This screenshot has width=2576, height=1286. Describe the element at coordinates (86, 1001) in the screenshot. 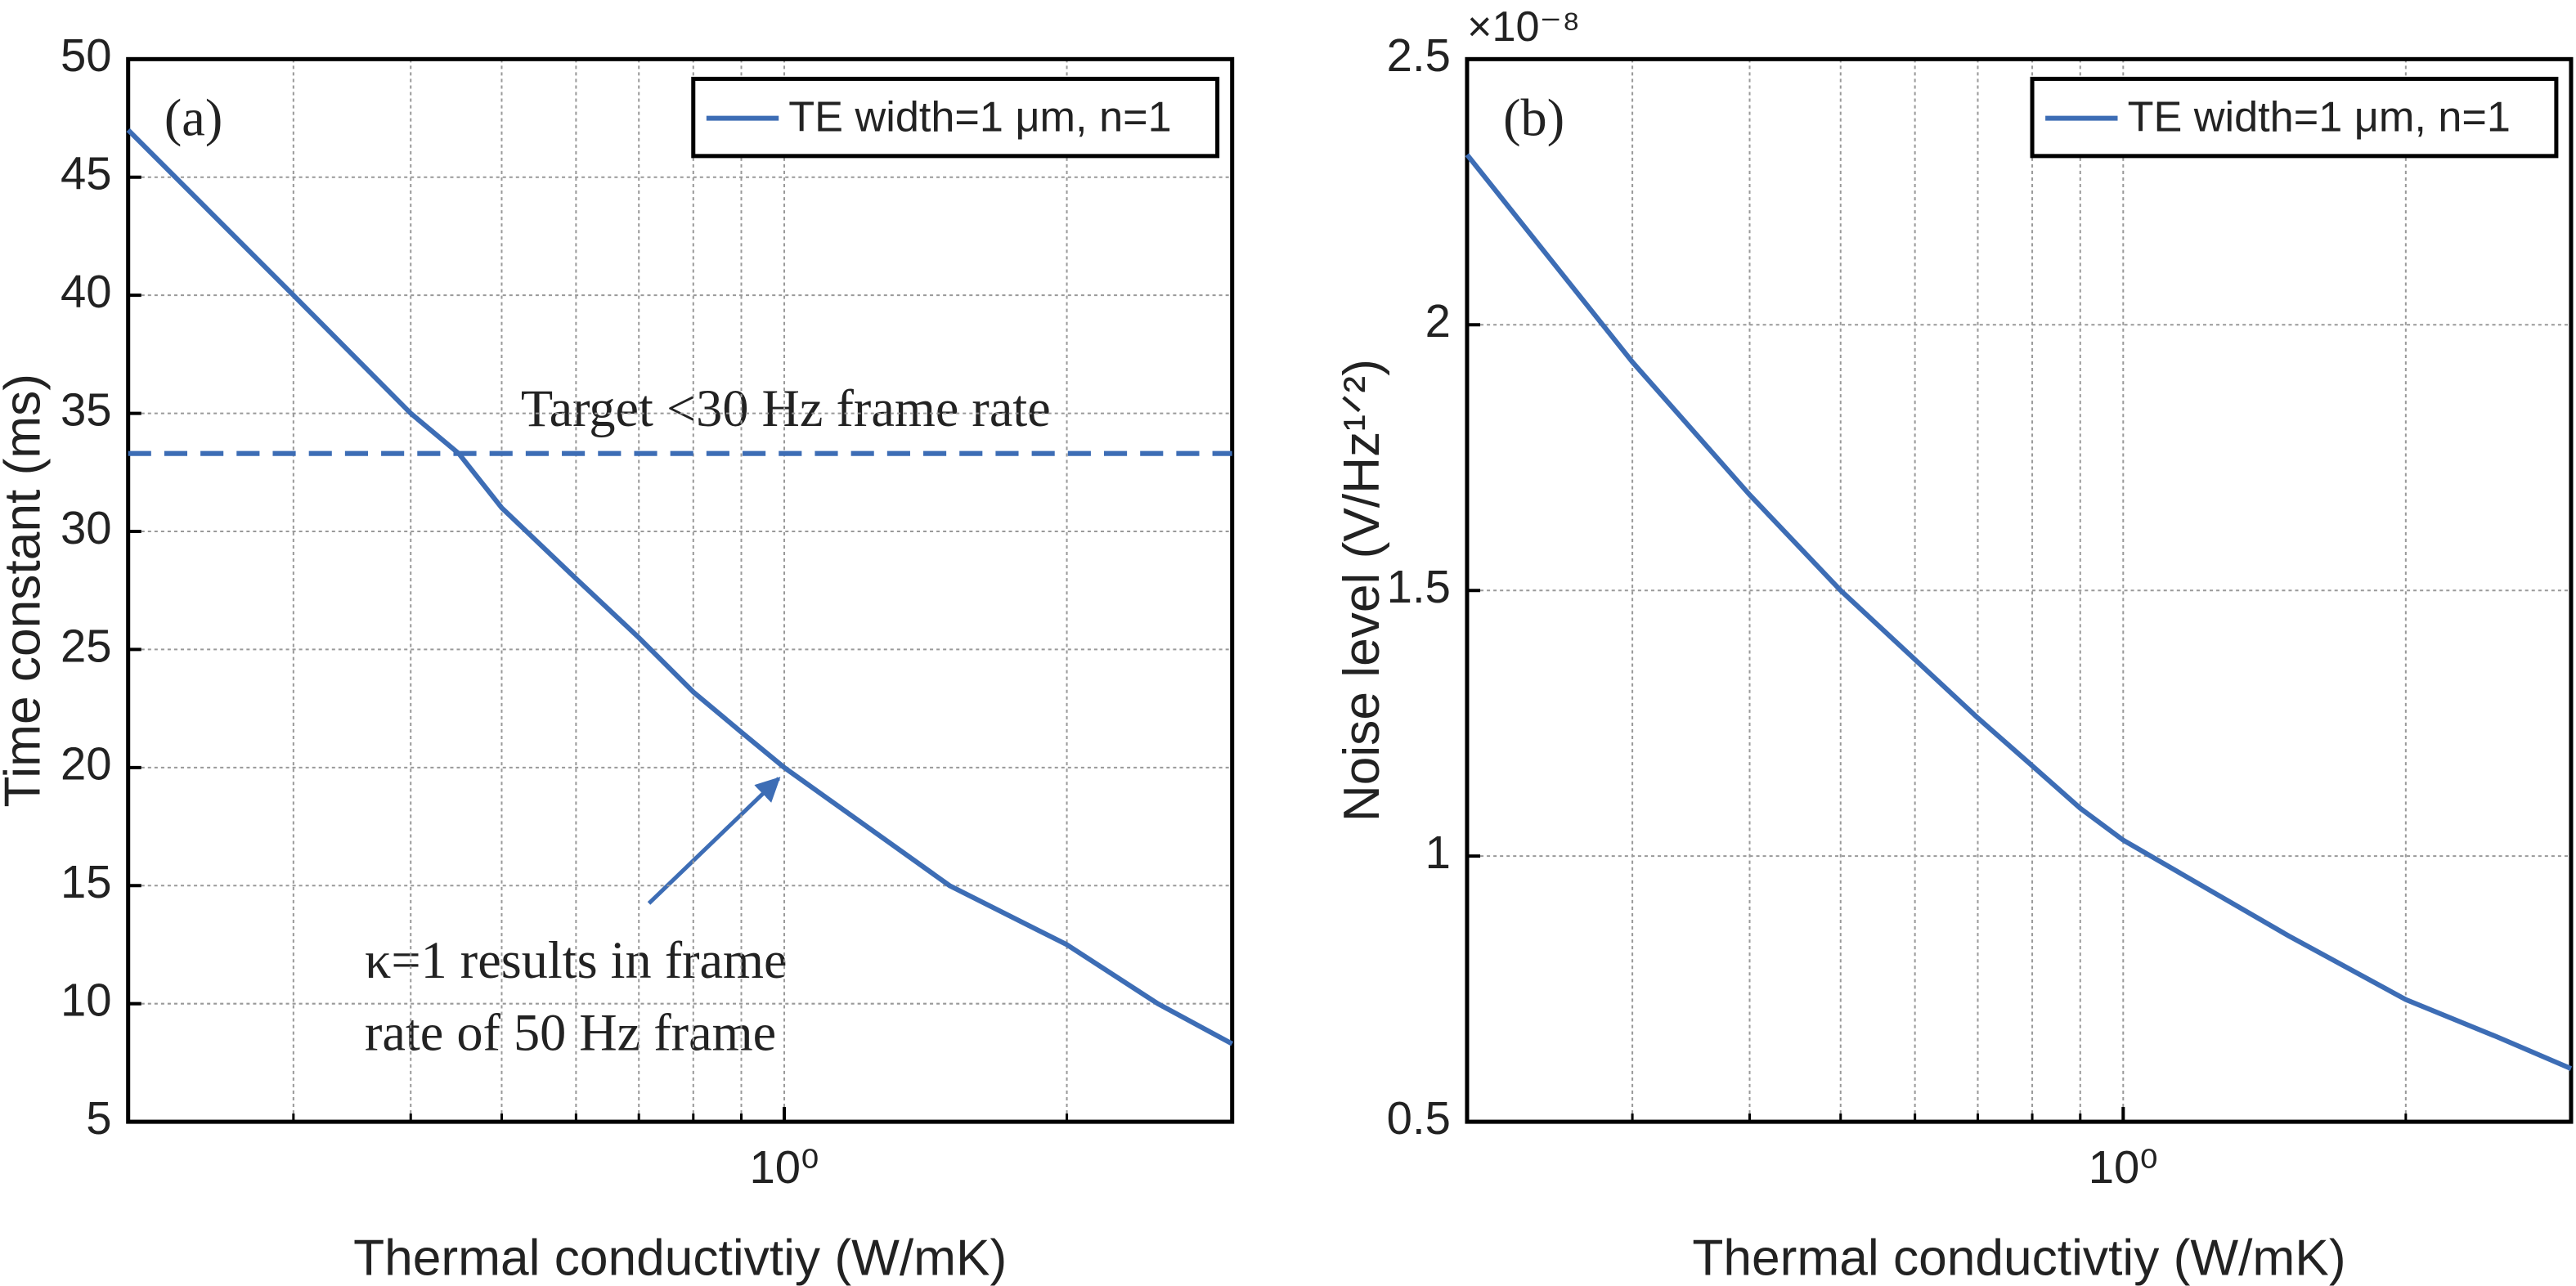

I see `y-tick-label: 10` at that location.